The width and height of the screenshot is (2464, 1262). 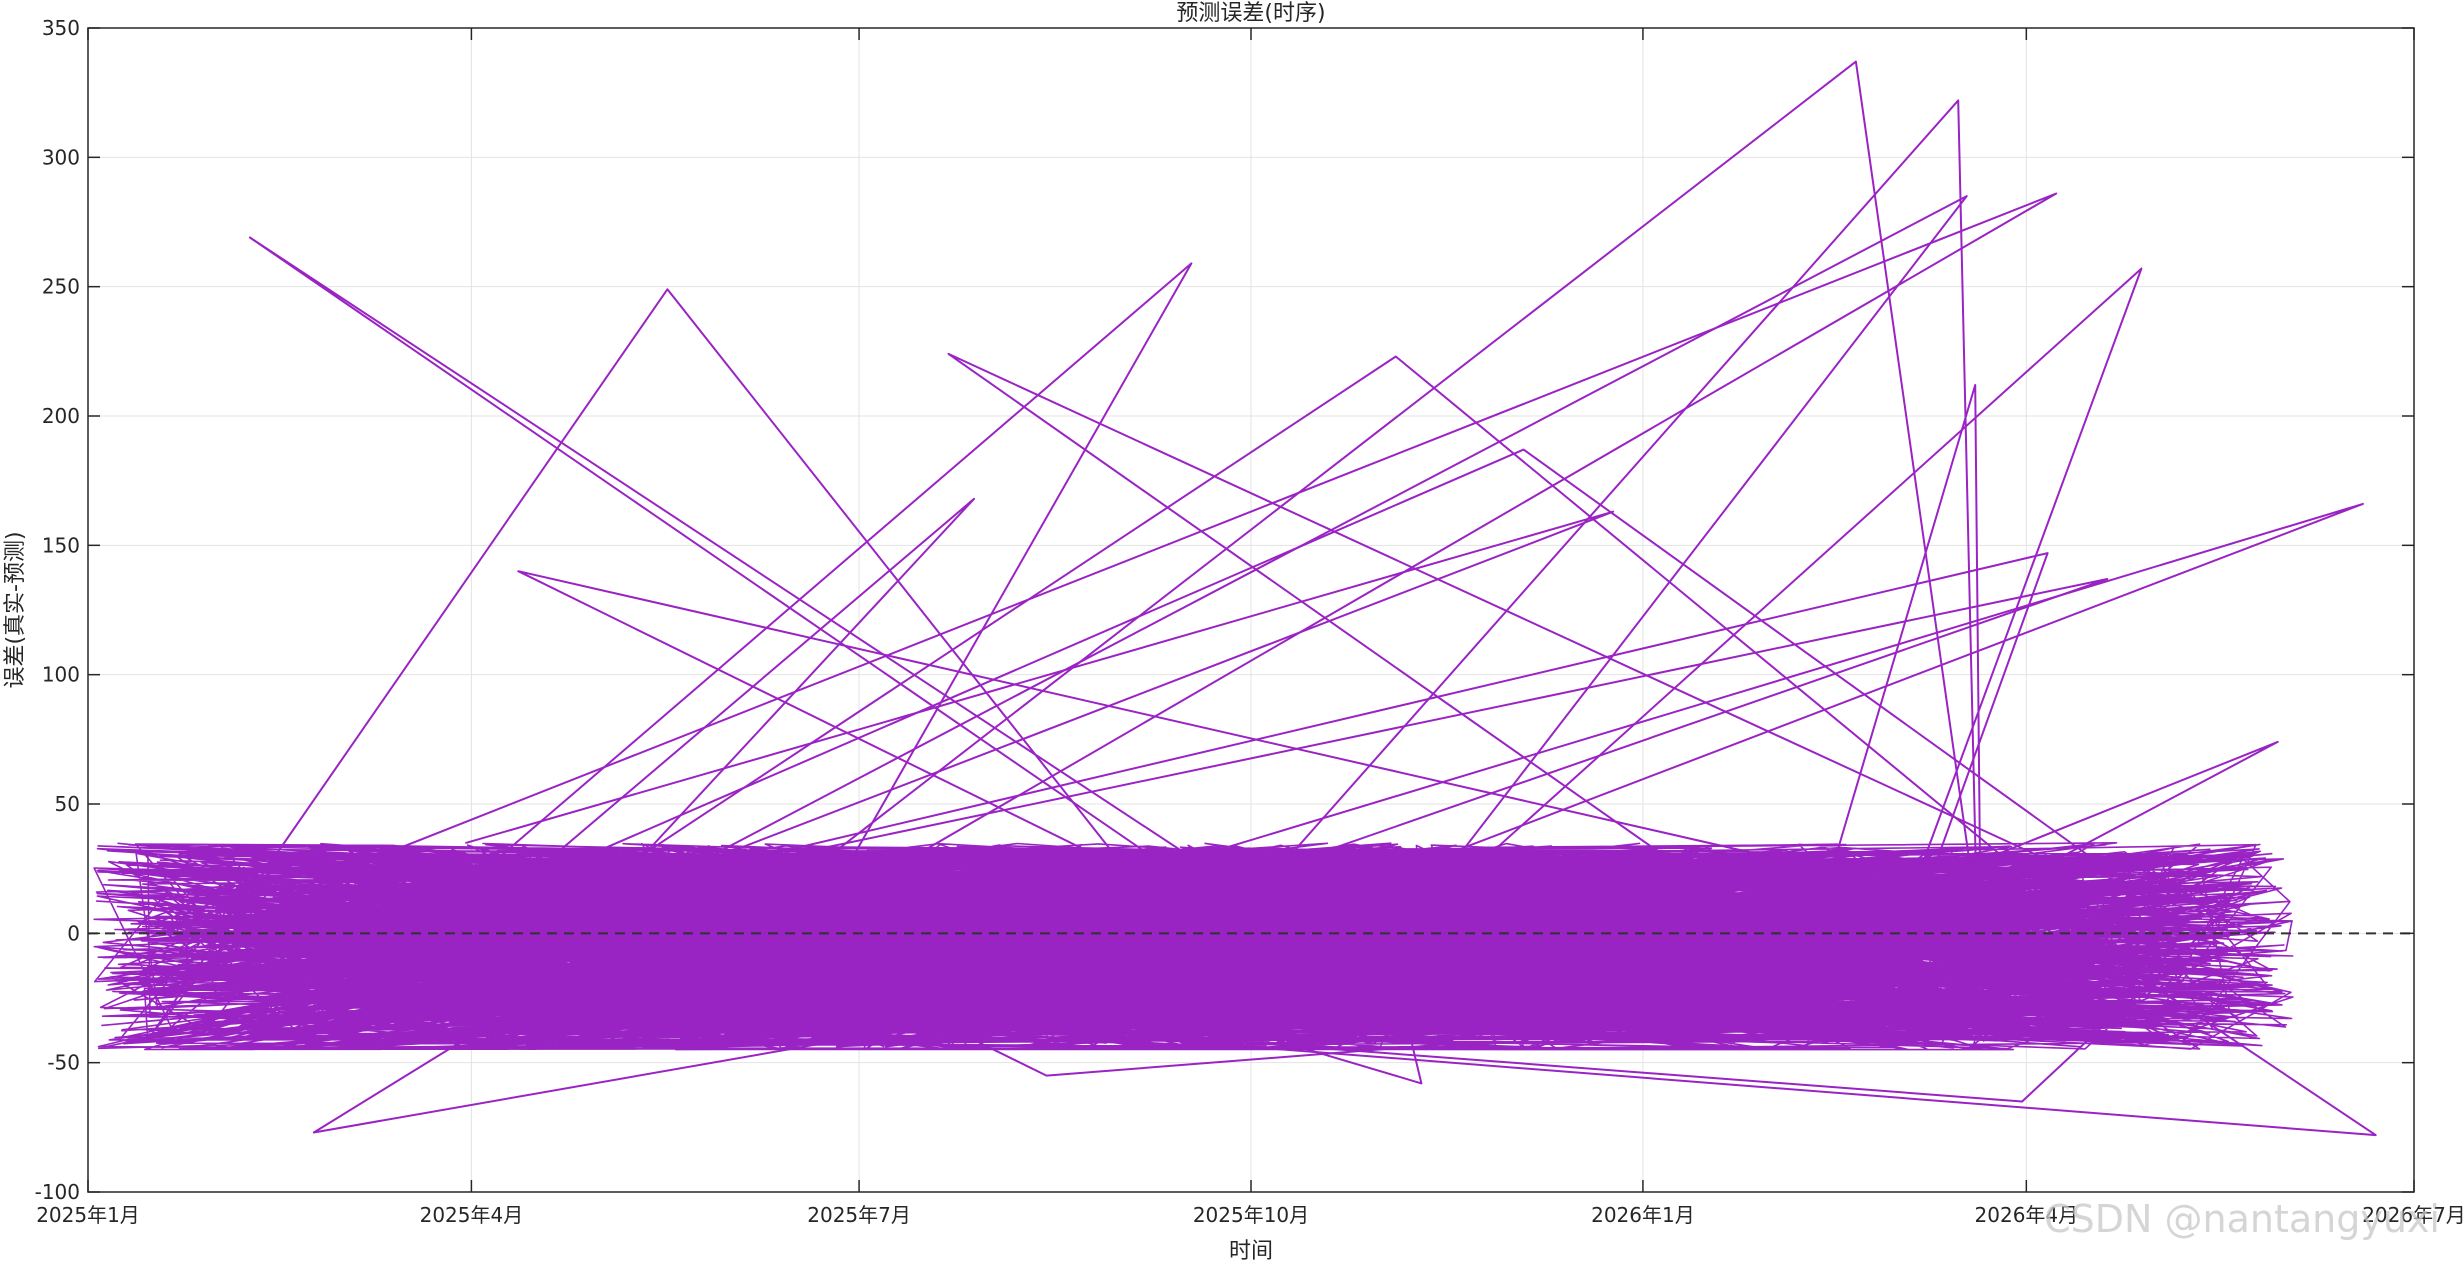 I want to click on y-tick-label: 0, so click(x=73, y=933).